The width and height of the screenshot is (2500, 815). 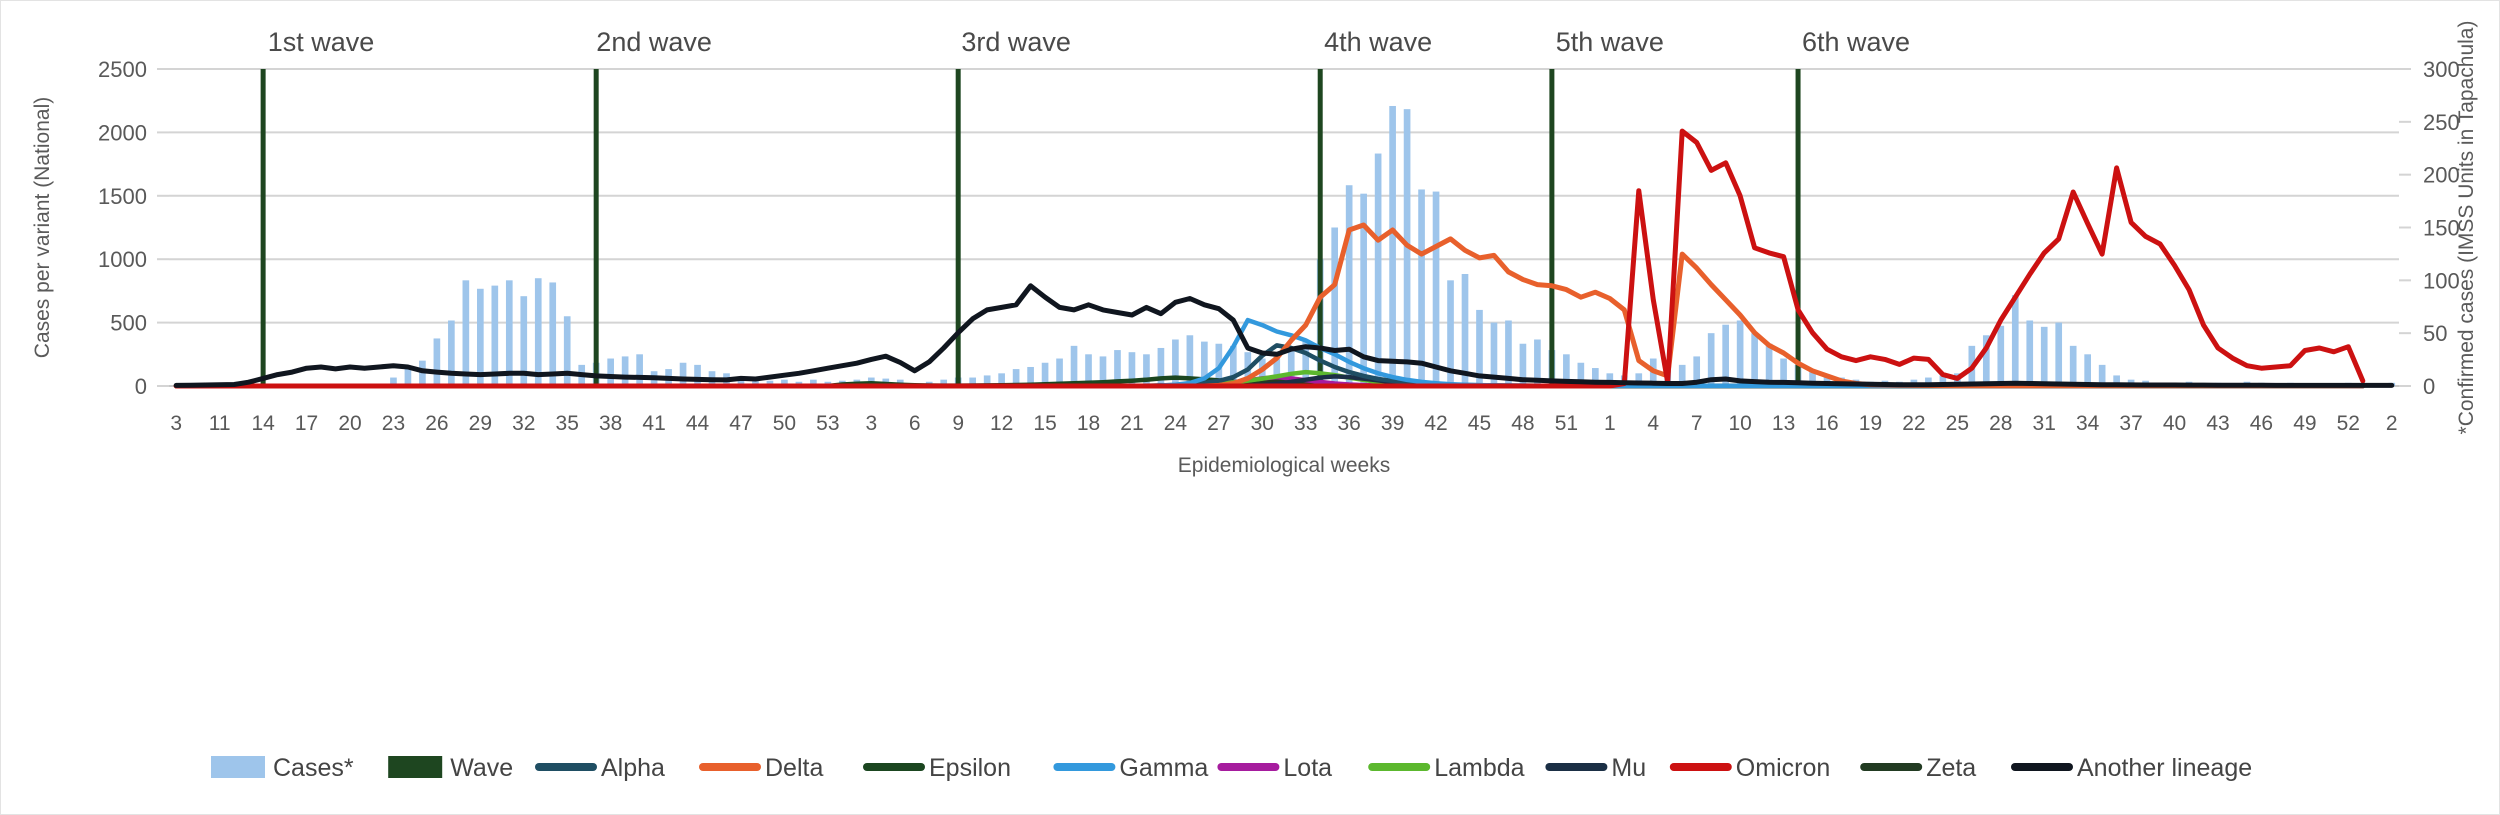 I want to click on x-tick-label: 34, so click(x=2088, y=423).